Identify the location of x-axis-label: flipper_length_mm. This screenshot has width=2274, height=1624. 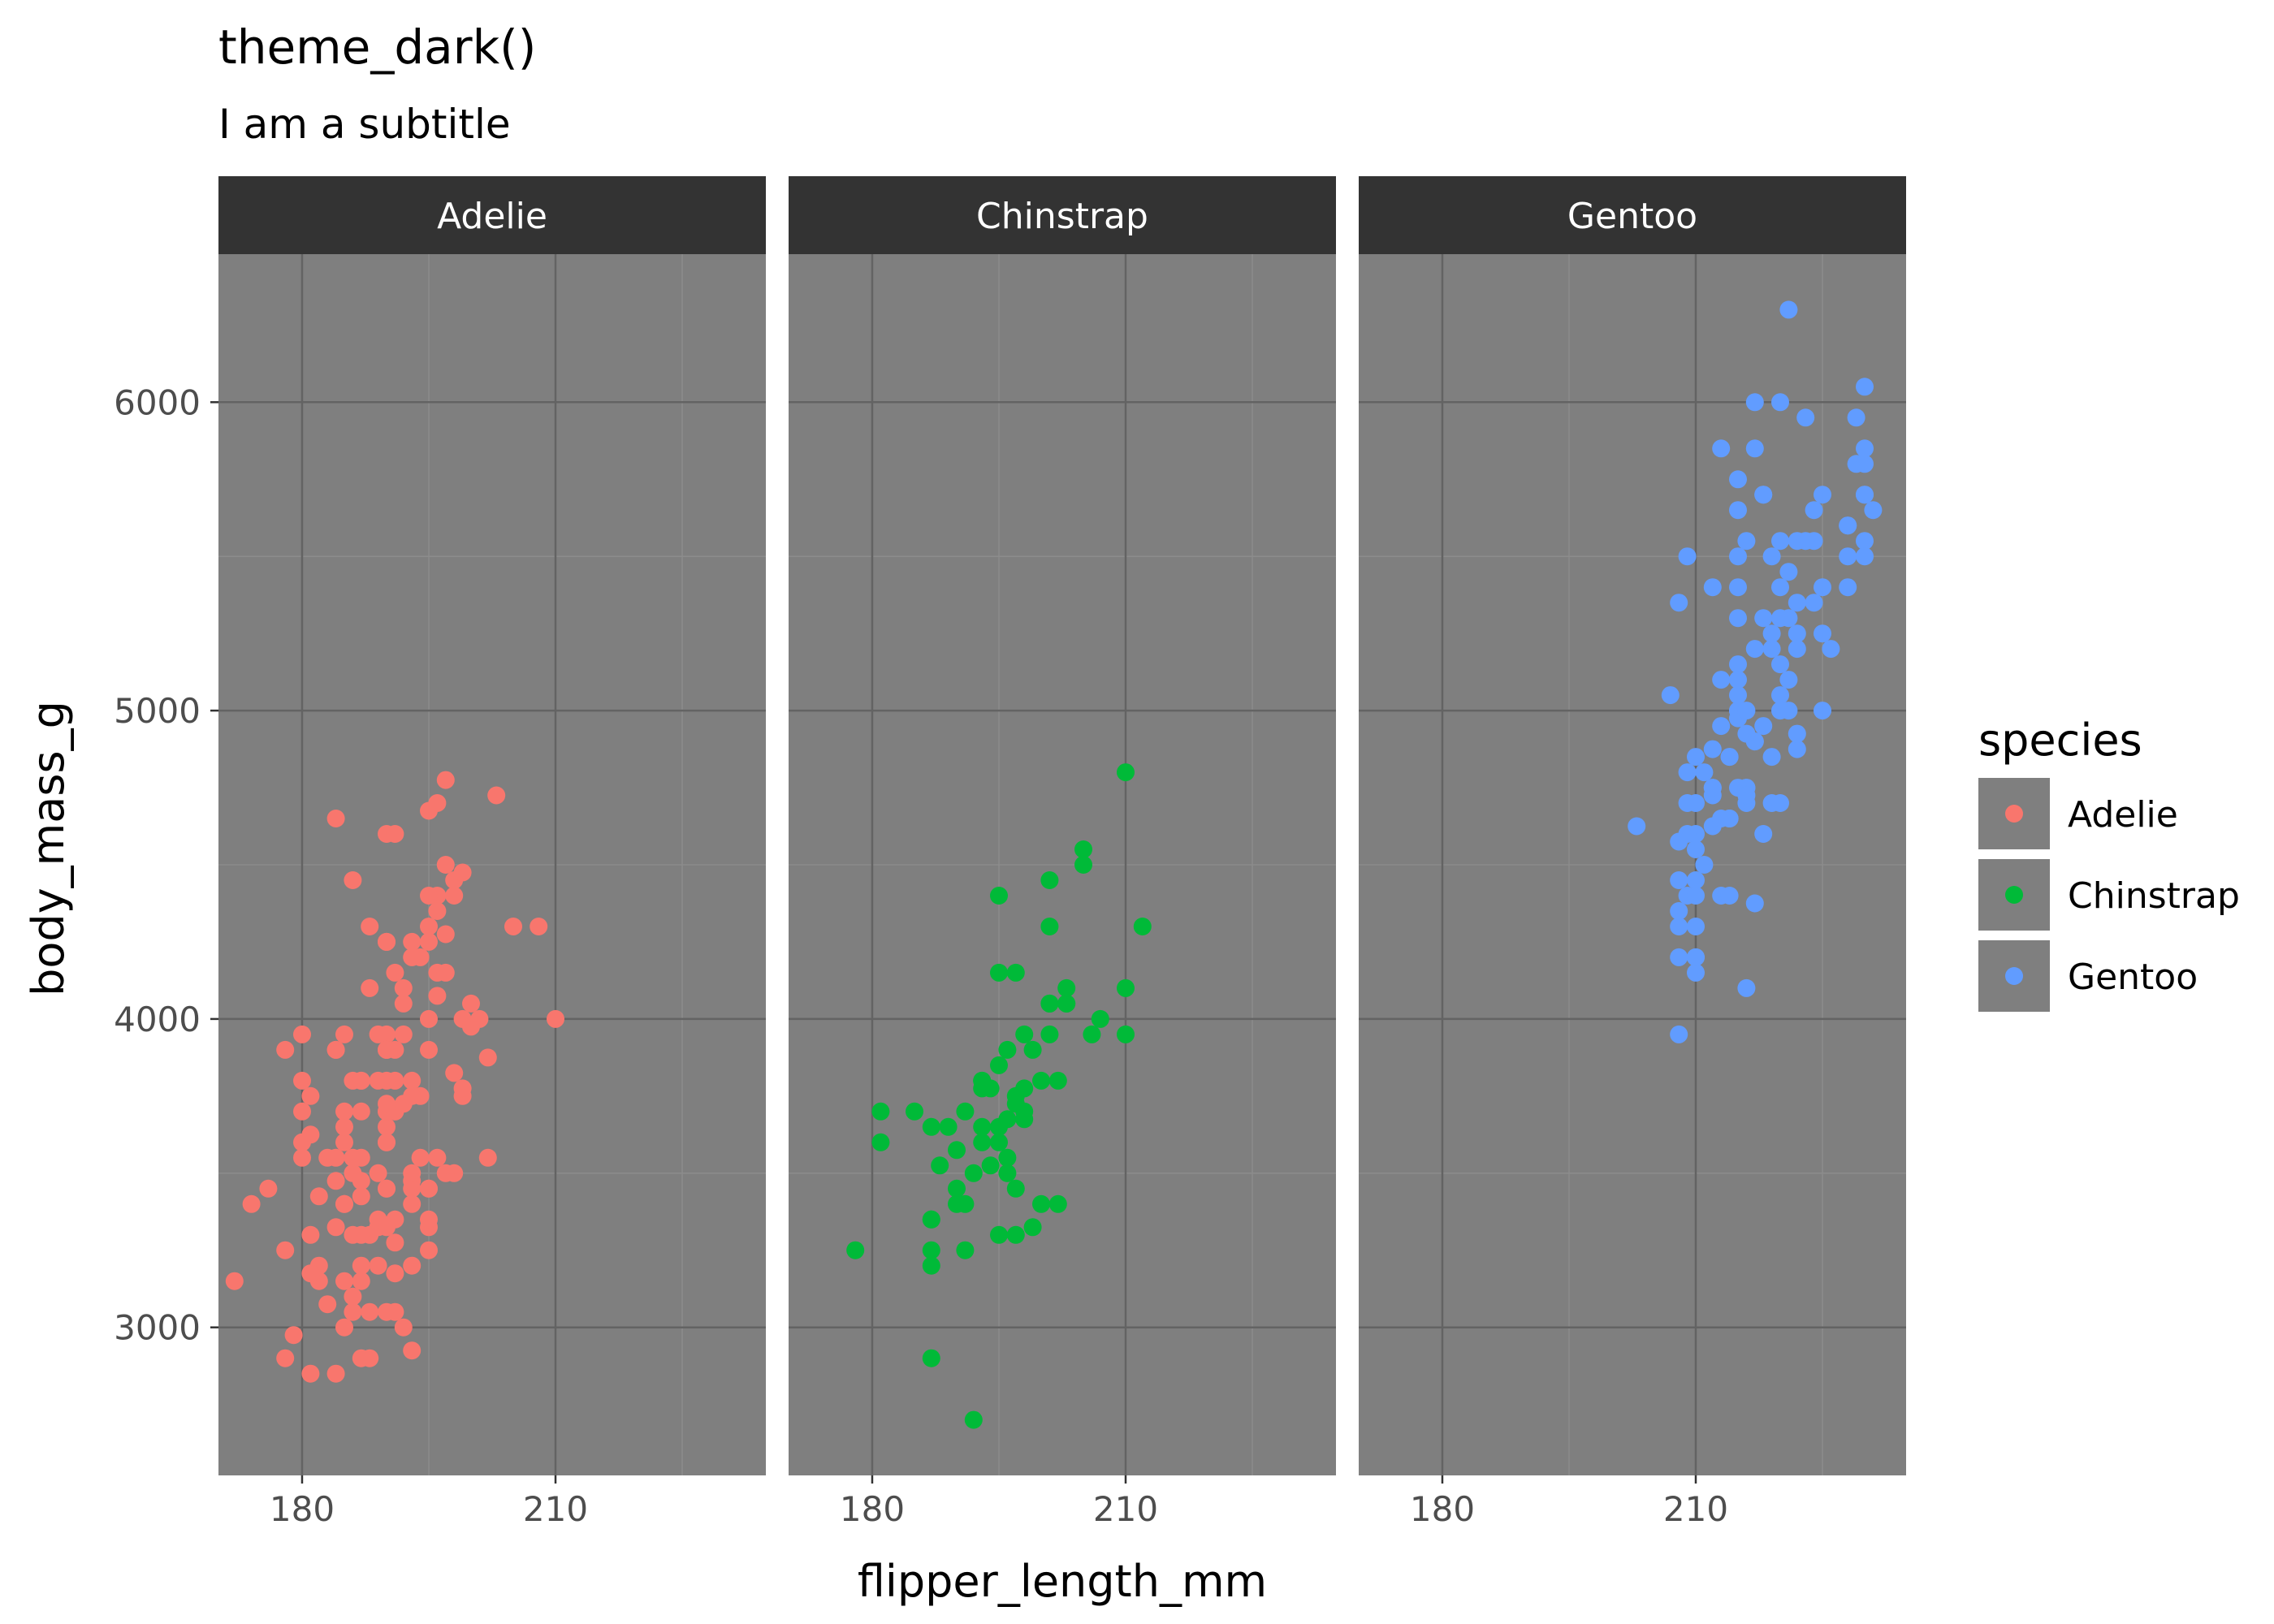
(1063, 1582).